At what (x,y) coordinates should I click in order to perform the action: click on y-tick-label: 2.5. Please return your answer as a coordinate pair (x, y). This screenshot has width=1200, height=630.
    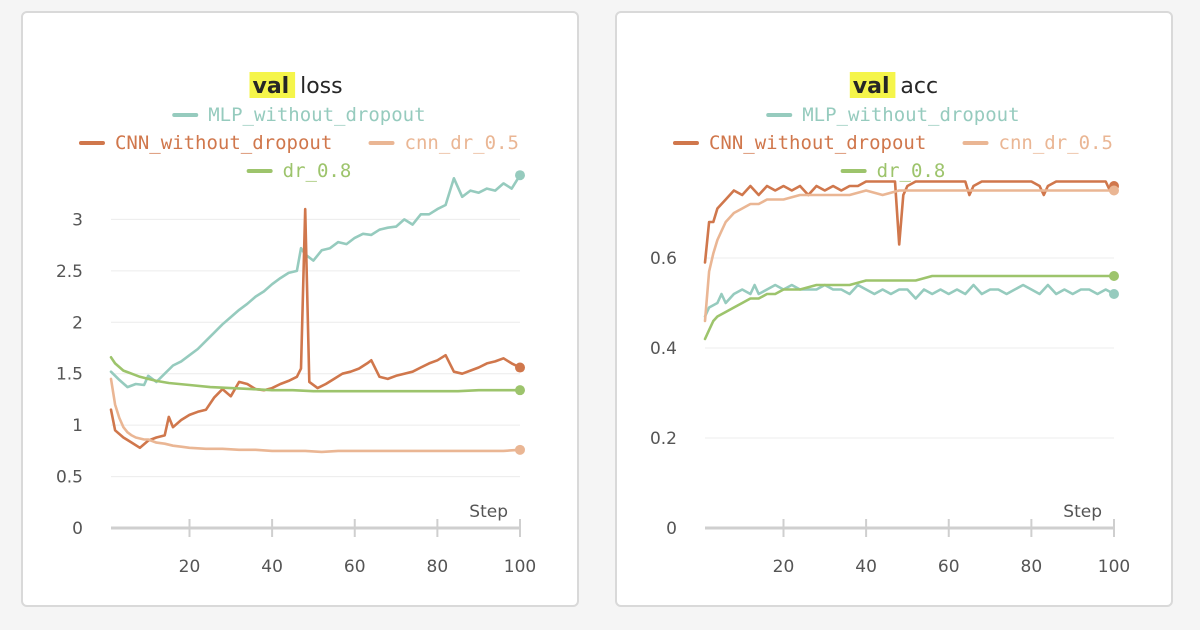
    Looking at the image, I should click on (69, 272).